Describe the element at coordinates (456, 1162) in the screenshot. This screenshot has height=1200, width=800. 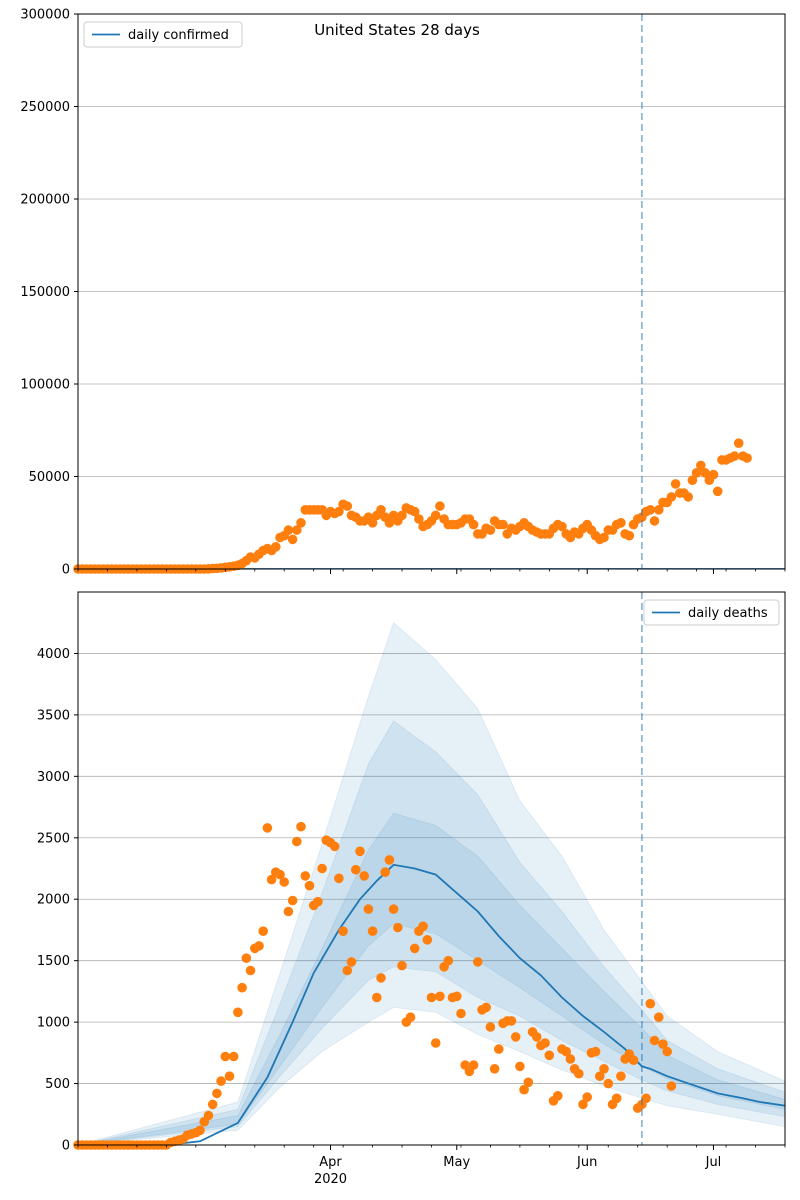
I see `deaths-x-tick-label: May` at that location.